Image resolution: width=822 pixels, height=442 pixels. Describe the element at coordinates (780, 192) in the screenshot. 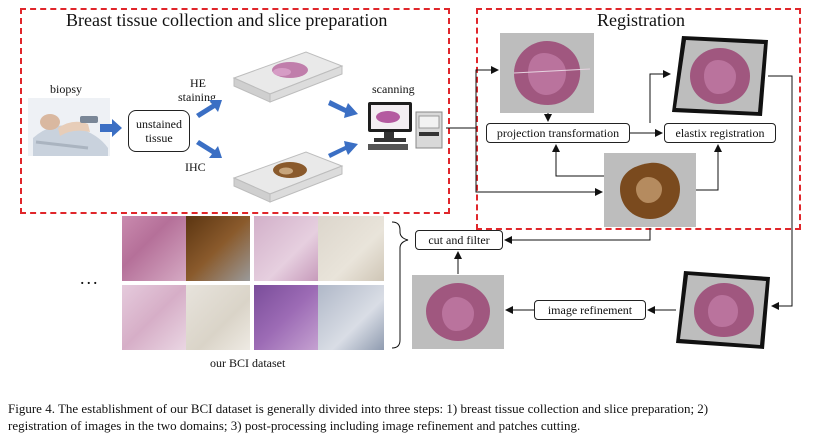

I see `arrow-result-to-unrefined` at that location.